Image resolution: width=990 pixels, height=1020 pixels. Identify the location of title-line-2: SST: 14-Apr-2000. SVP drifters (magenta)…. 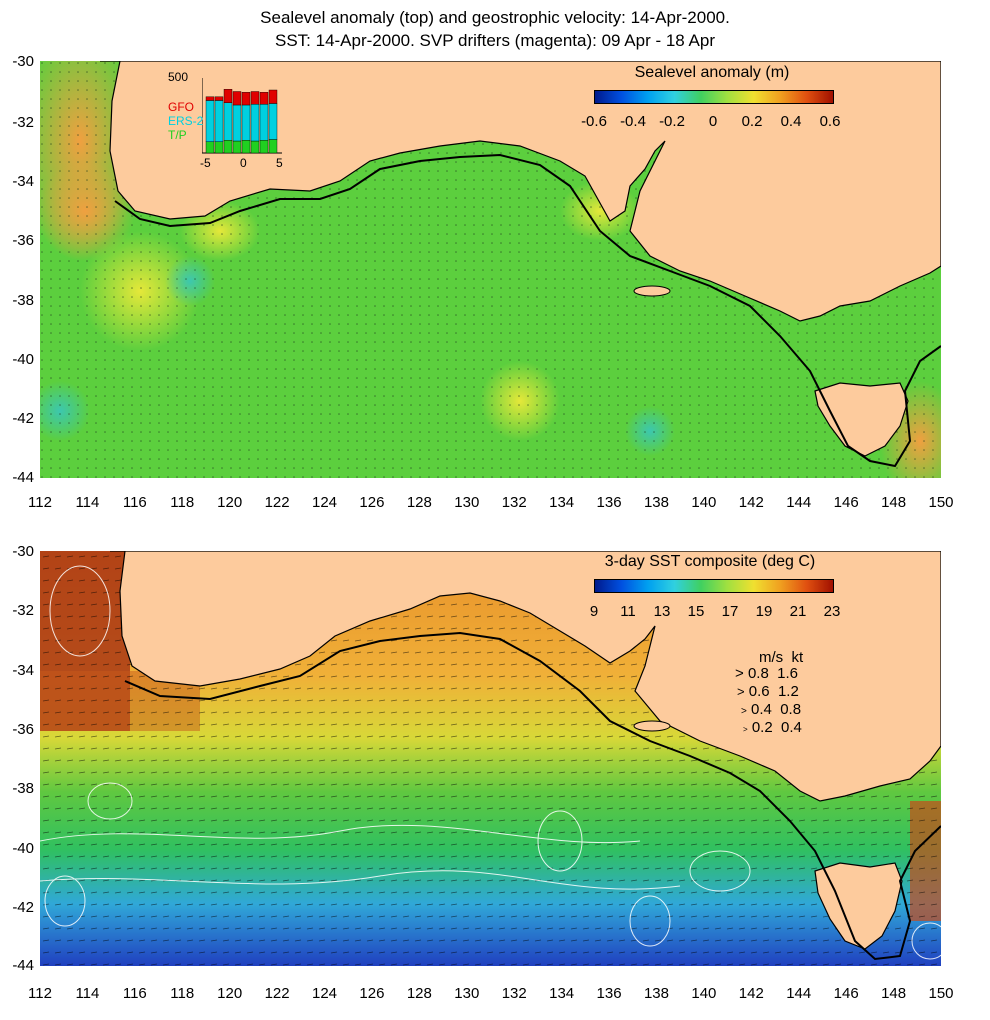
(495, 40).